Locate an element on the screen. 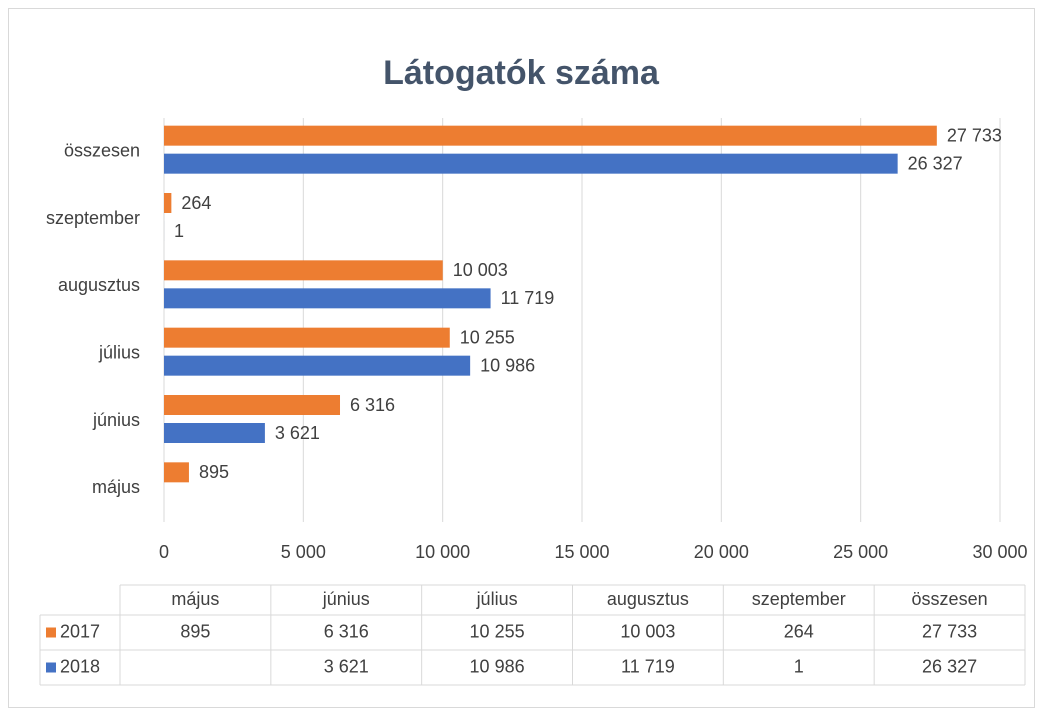 The width and height of the screenshot is (1043, 716). y-tick-label: június is located at coordinates (116, 420).